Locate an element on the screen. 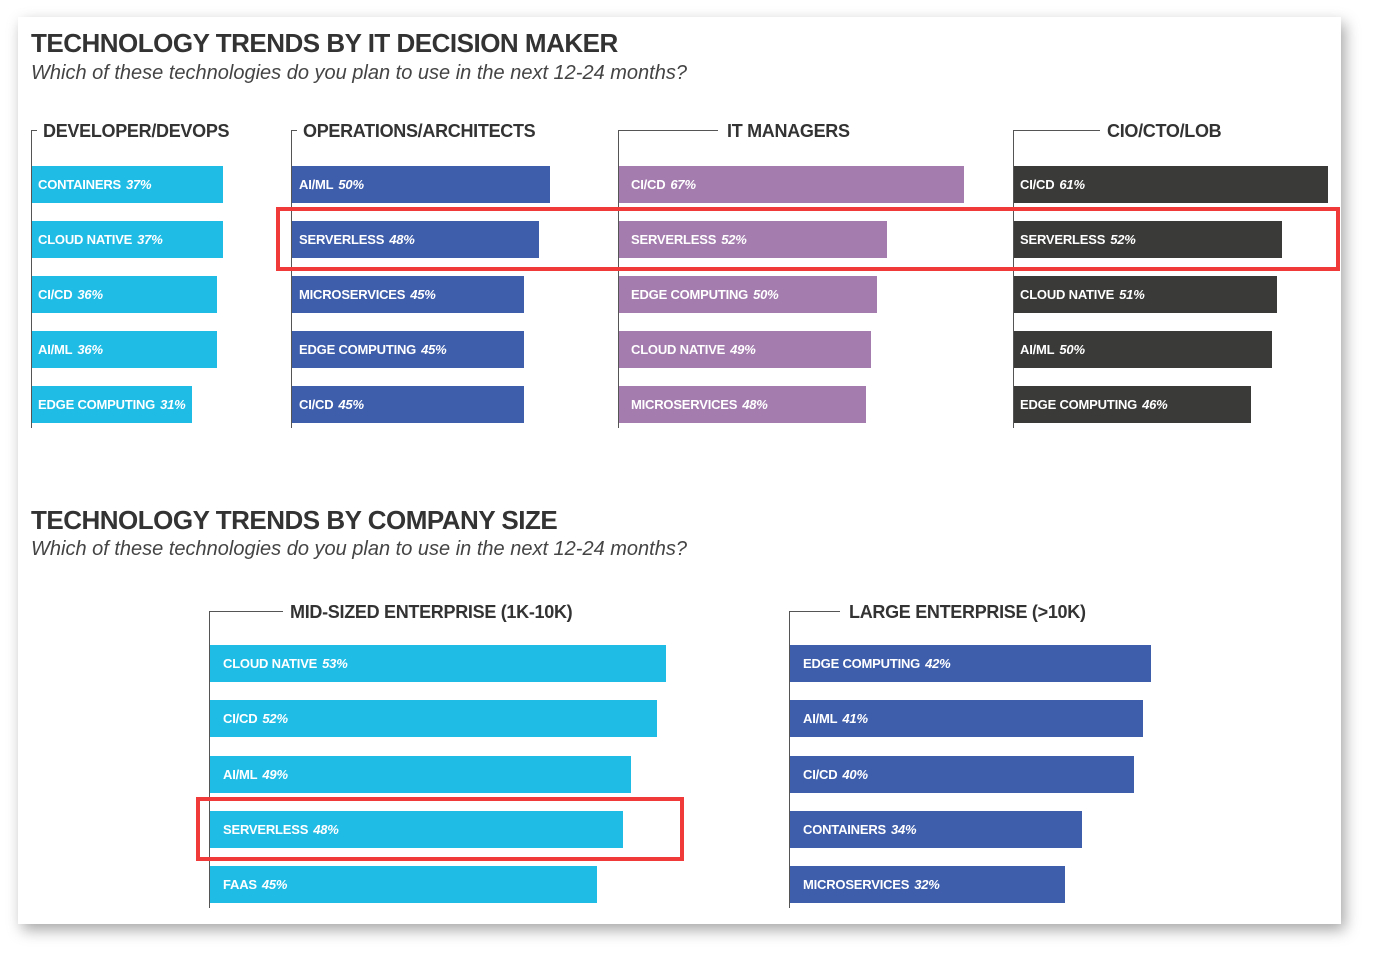 This screenshot has width=1389, height=973. bar-value-label: 46% is located at coordinates (1155, 404).